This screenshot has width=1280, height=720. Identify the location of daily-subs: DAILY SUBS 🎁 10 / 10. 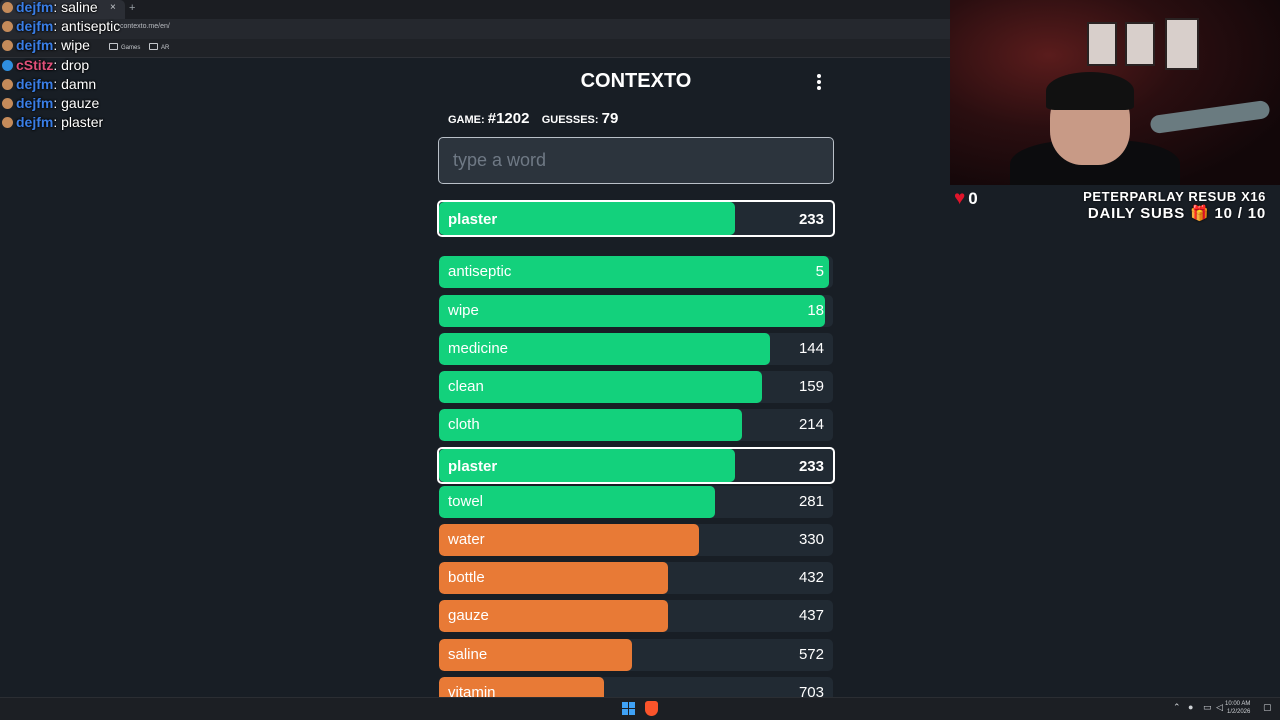
(1176, 213).